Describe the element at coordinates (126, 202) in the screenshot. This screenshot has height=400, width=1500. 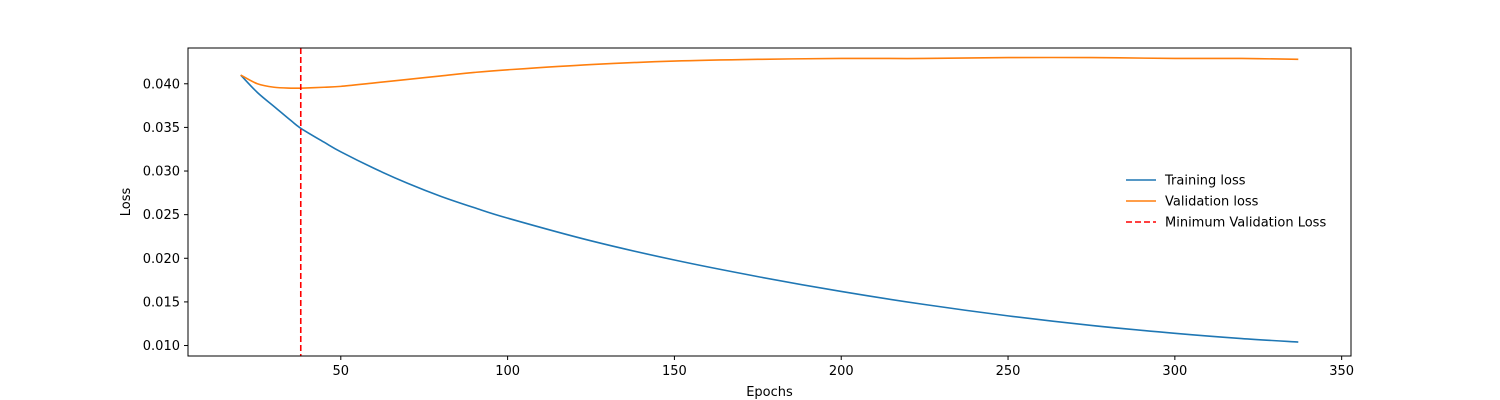
I see `y-axis-title: Loss` at that location.